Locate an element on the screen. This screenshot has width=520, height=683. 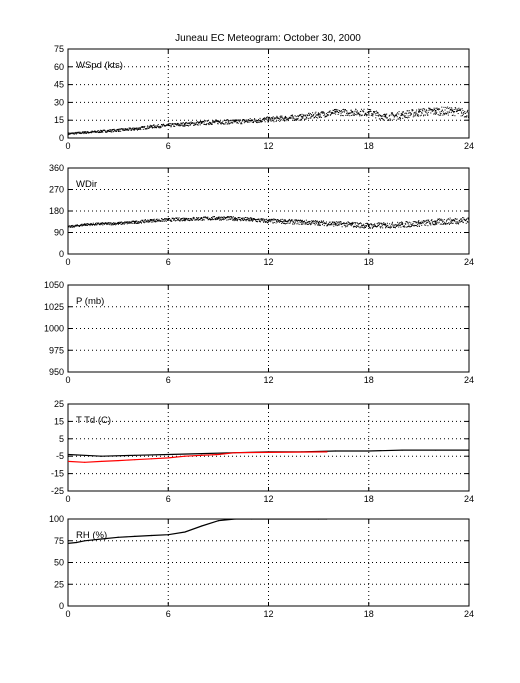
rh-xtick-label: 18 is located at coordinates (369, 614).